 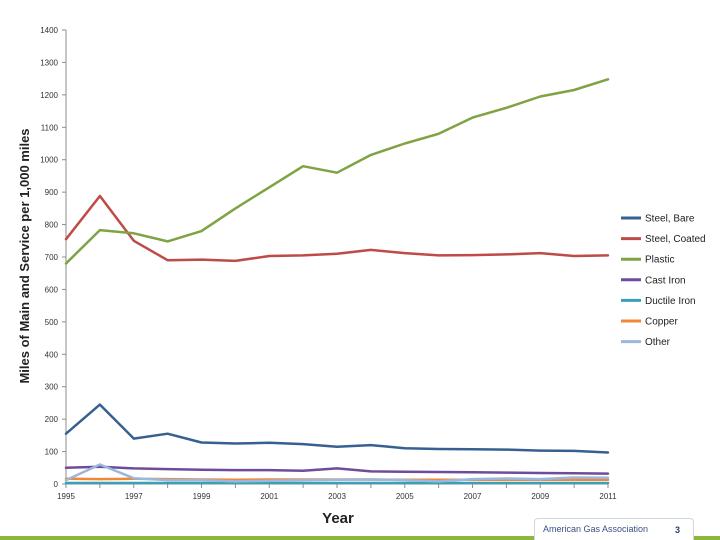 What do you see at coordinates (134, 496) in the screenshot?
I see `x-tick-label: 1997` at bounding box center [134, 496].